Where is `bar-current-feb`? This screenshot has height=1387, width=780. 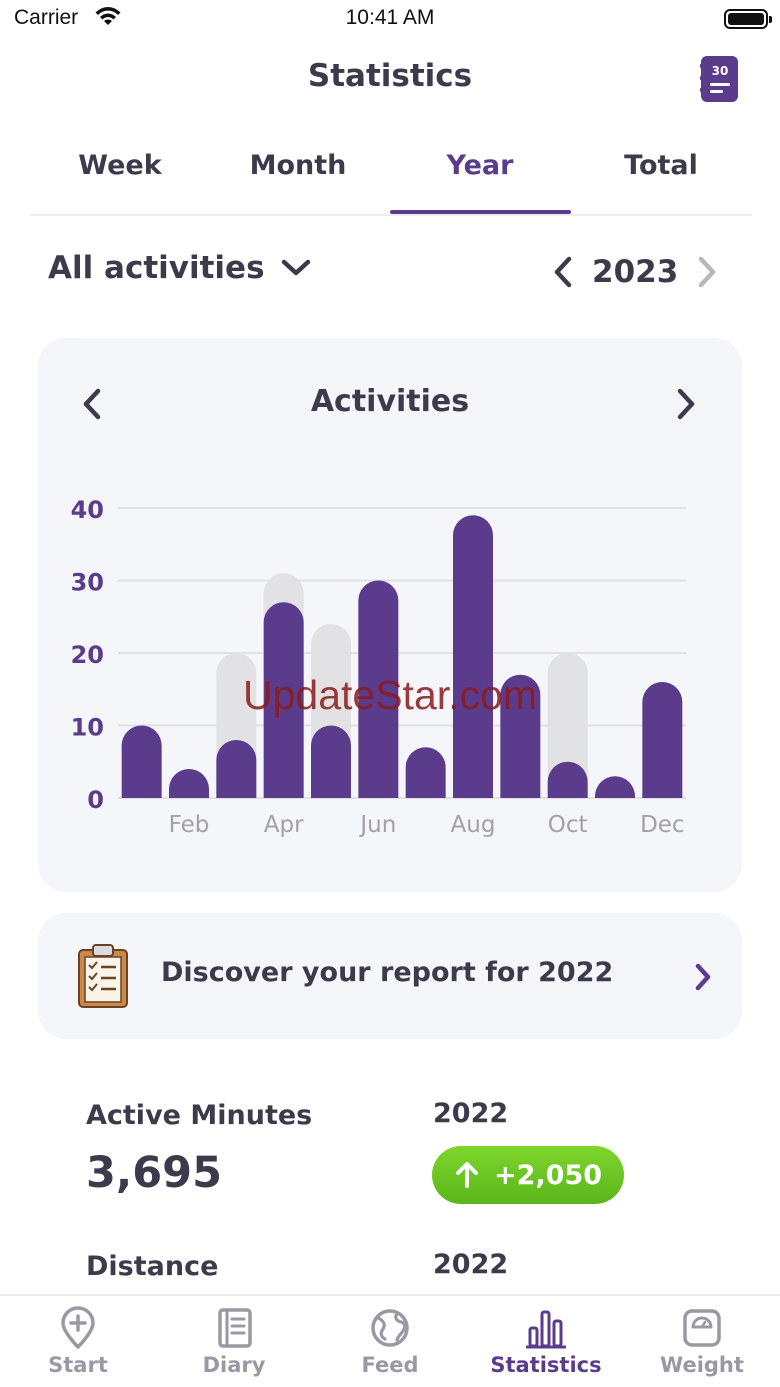
bar-current-feb is located at coordinates (189, 783).